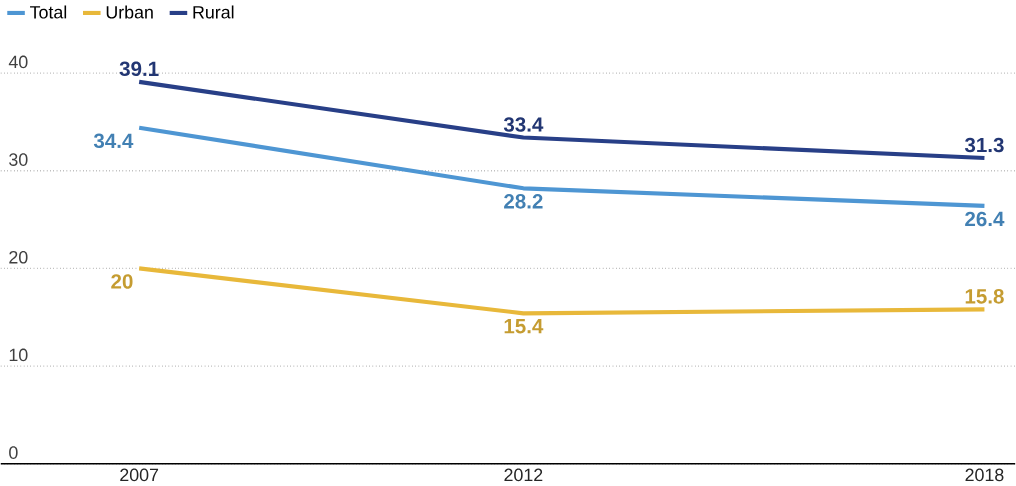 This screenshot has width=1016, height=486. What do you see at coordinates (113, 141) in the screenshot?
I see `data-label: 34.4` at bounding box center [113, 141].